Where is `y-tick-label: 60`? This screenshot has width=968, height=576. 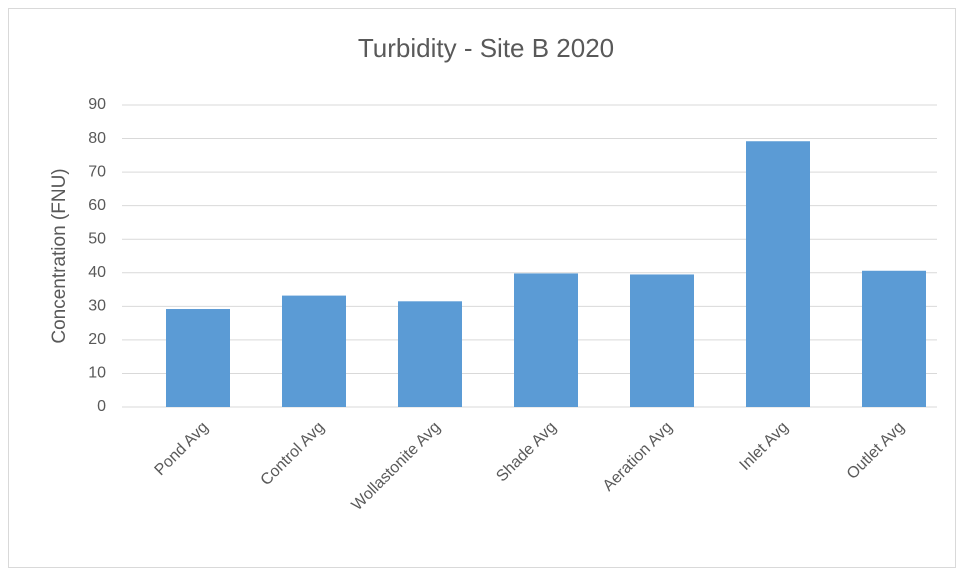
y-tick-label: 60 is located at coordinates (97, 205).